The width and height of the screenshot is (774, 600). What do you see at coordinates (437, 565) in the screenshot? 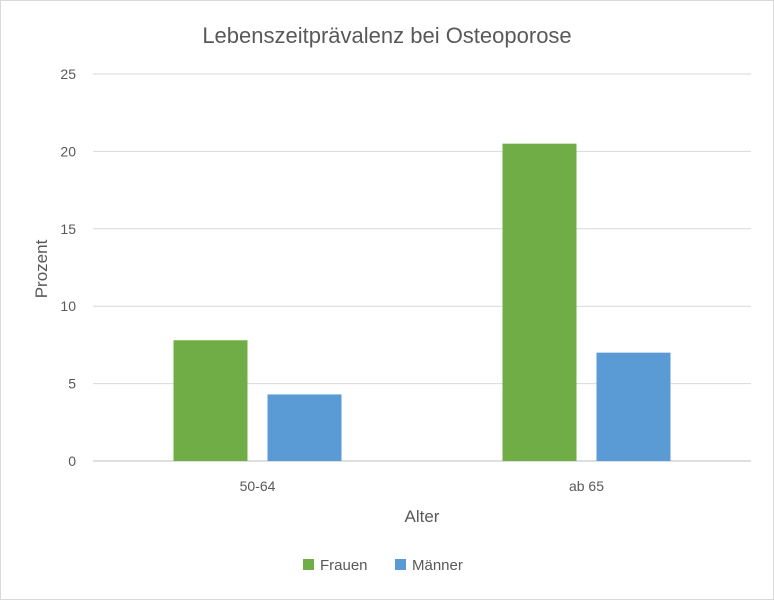
I see `legend-label: Männer` at bounding box center [437, 565].